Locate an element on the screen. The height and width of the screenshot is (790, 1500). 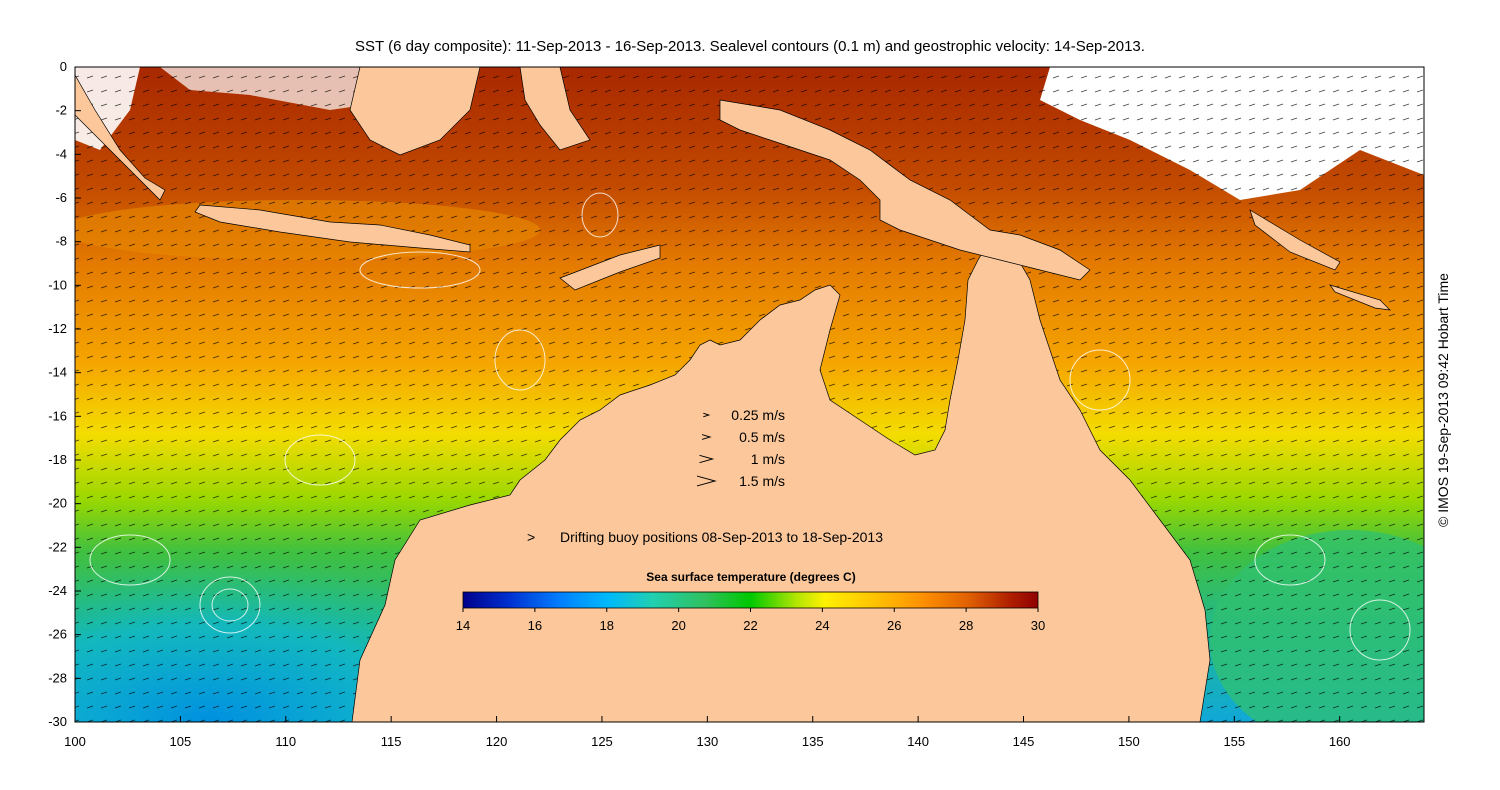
new-caledonia-landmass is located at coordinates (1360, 297).